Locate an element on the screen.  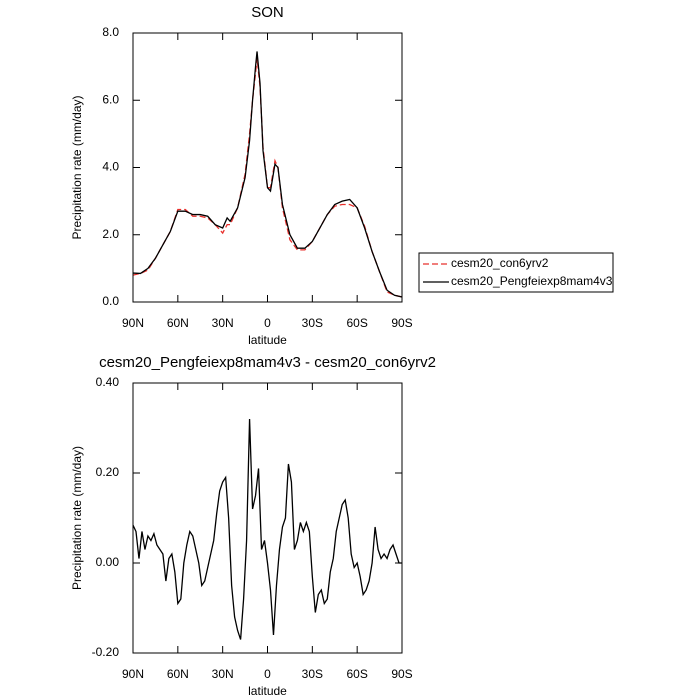
plot-frame is located at coordinates (267, 167).